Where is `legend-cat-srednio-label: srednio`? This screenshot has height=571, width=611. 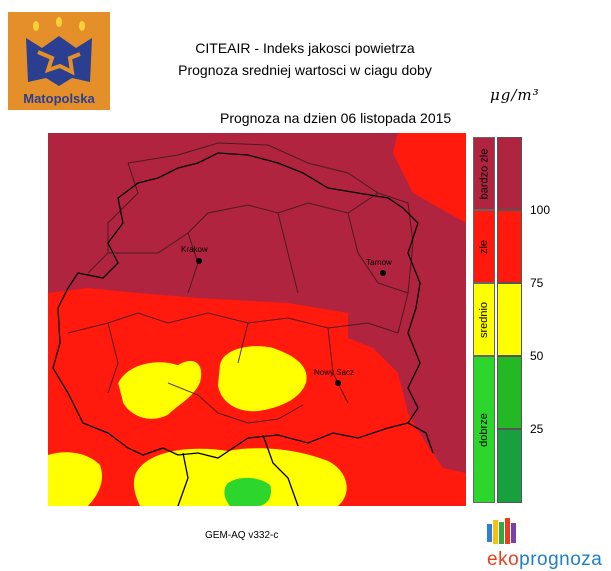
legend-cat-srednio-label: srednio is located at coordinates (484, 319).